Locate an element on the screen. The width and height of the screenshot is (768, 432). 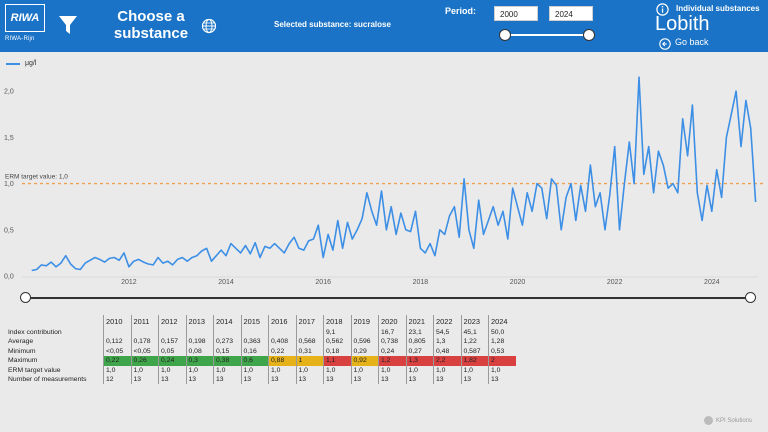
table-cell: 9,1 is located at coordinates (337, 333).